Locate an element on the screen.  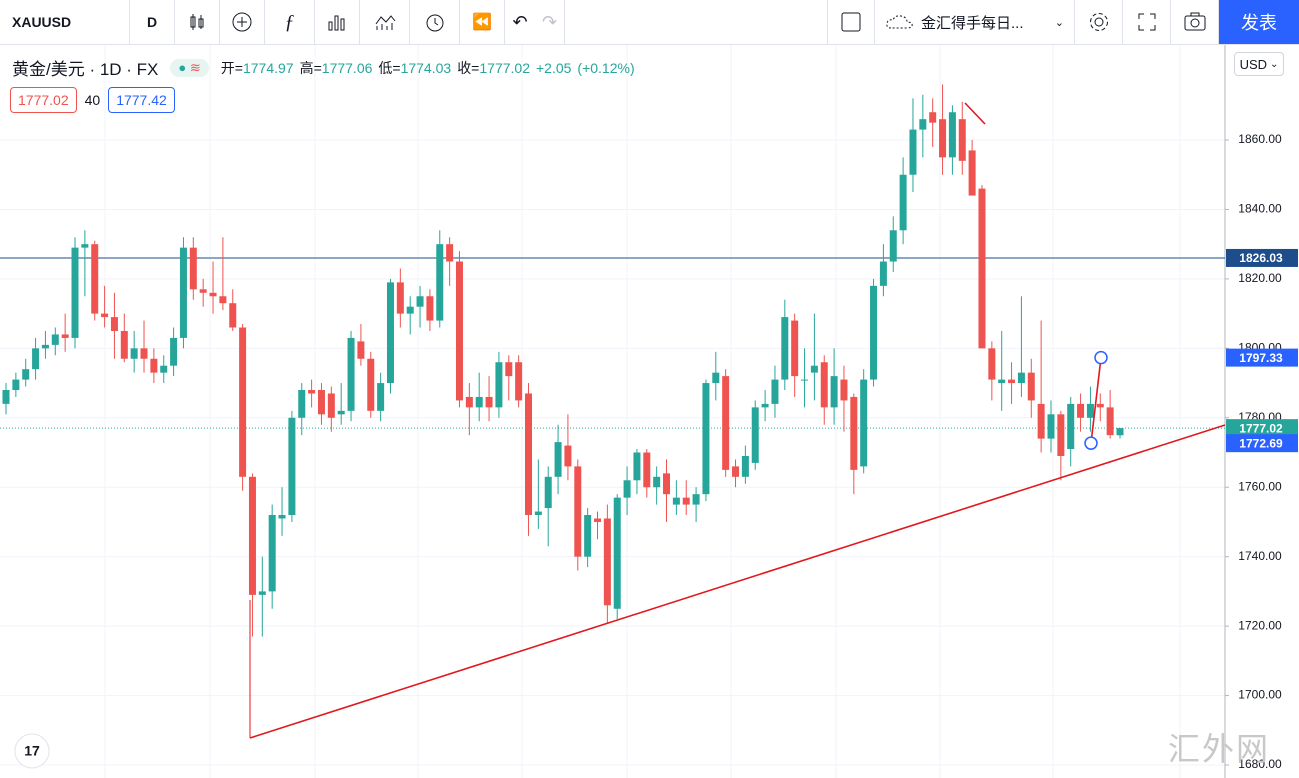
redo-icon: ↷ is located at coordinates (550, 22).